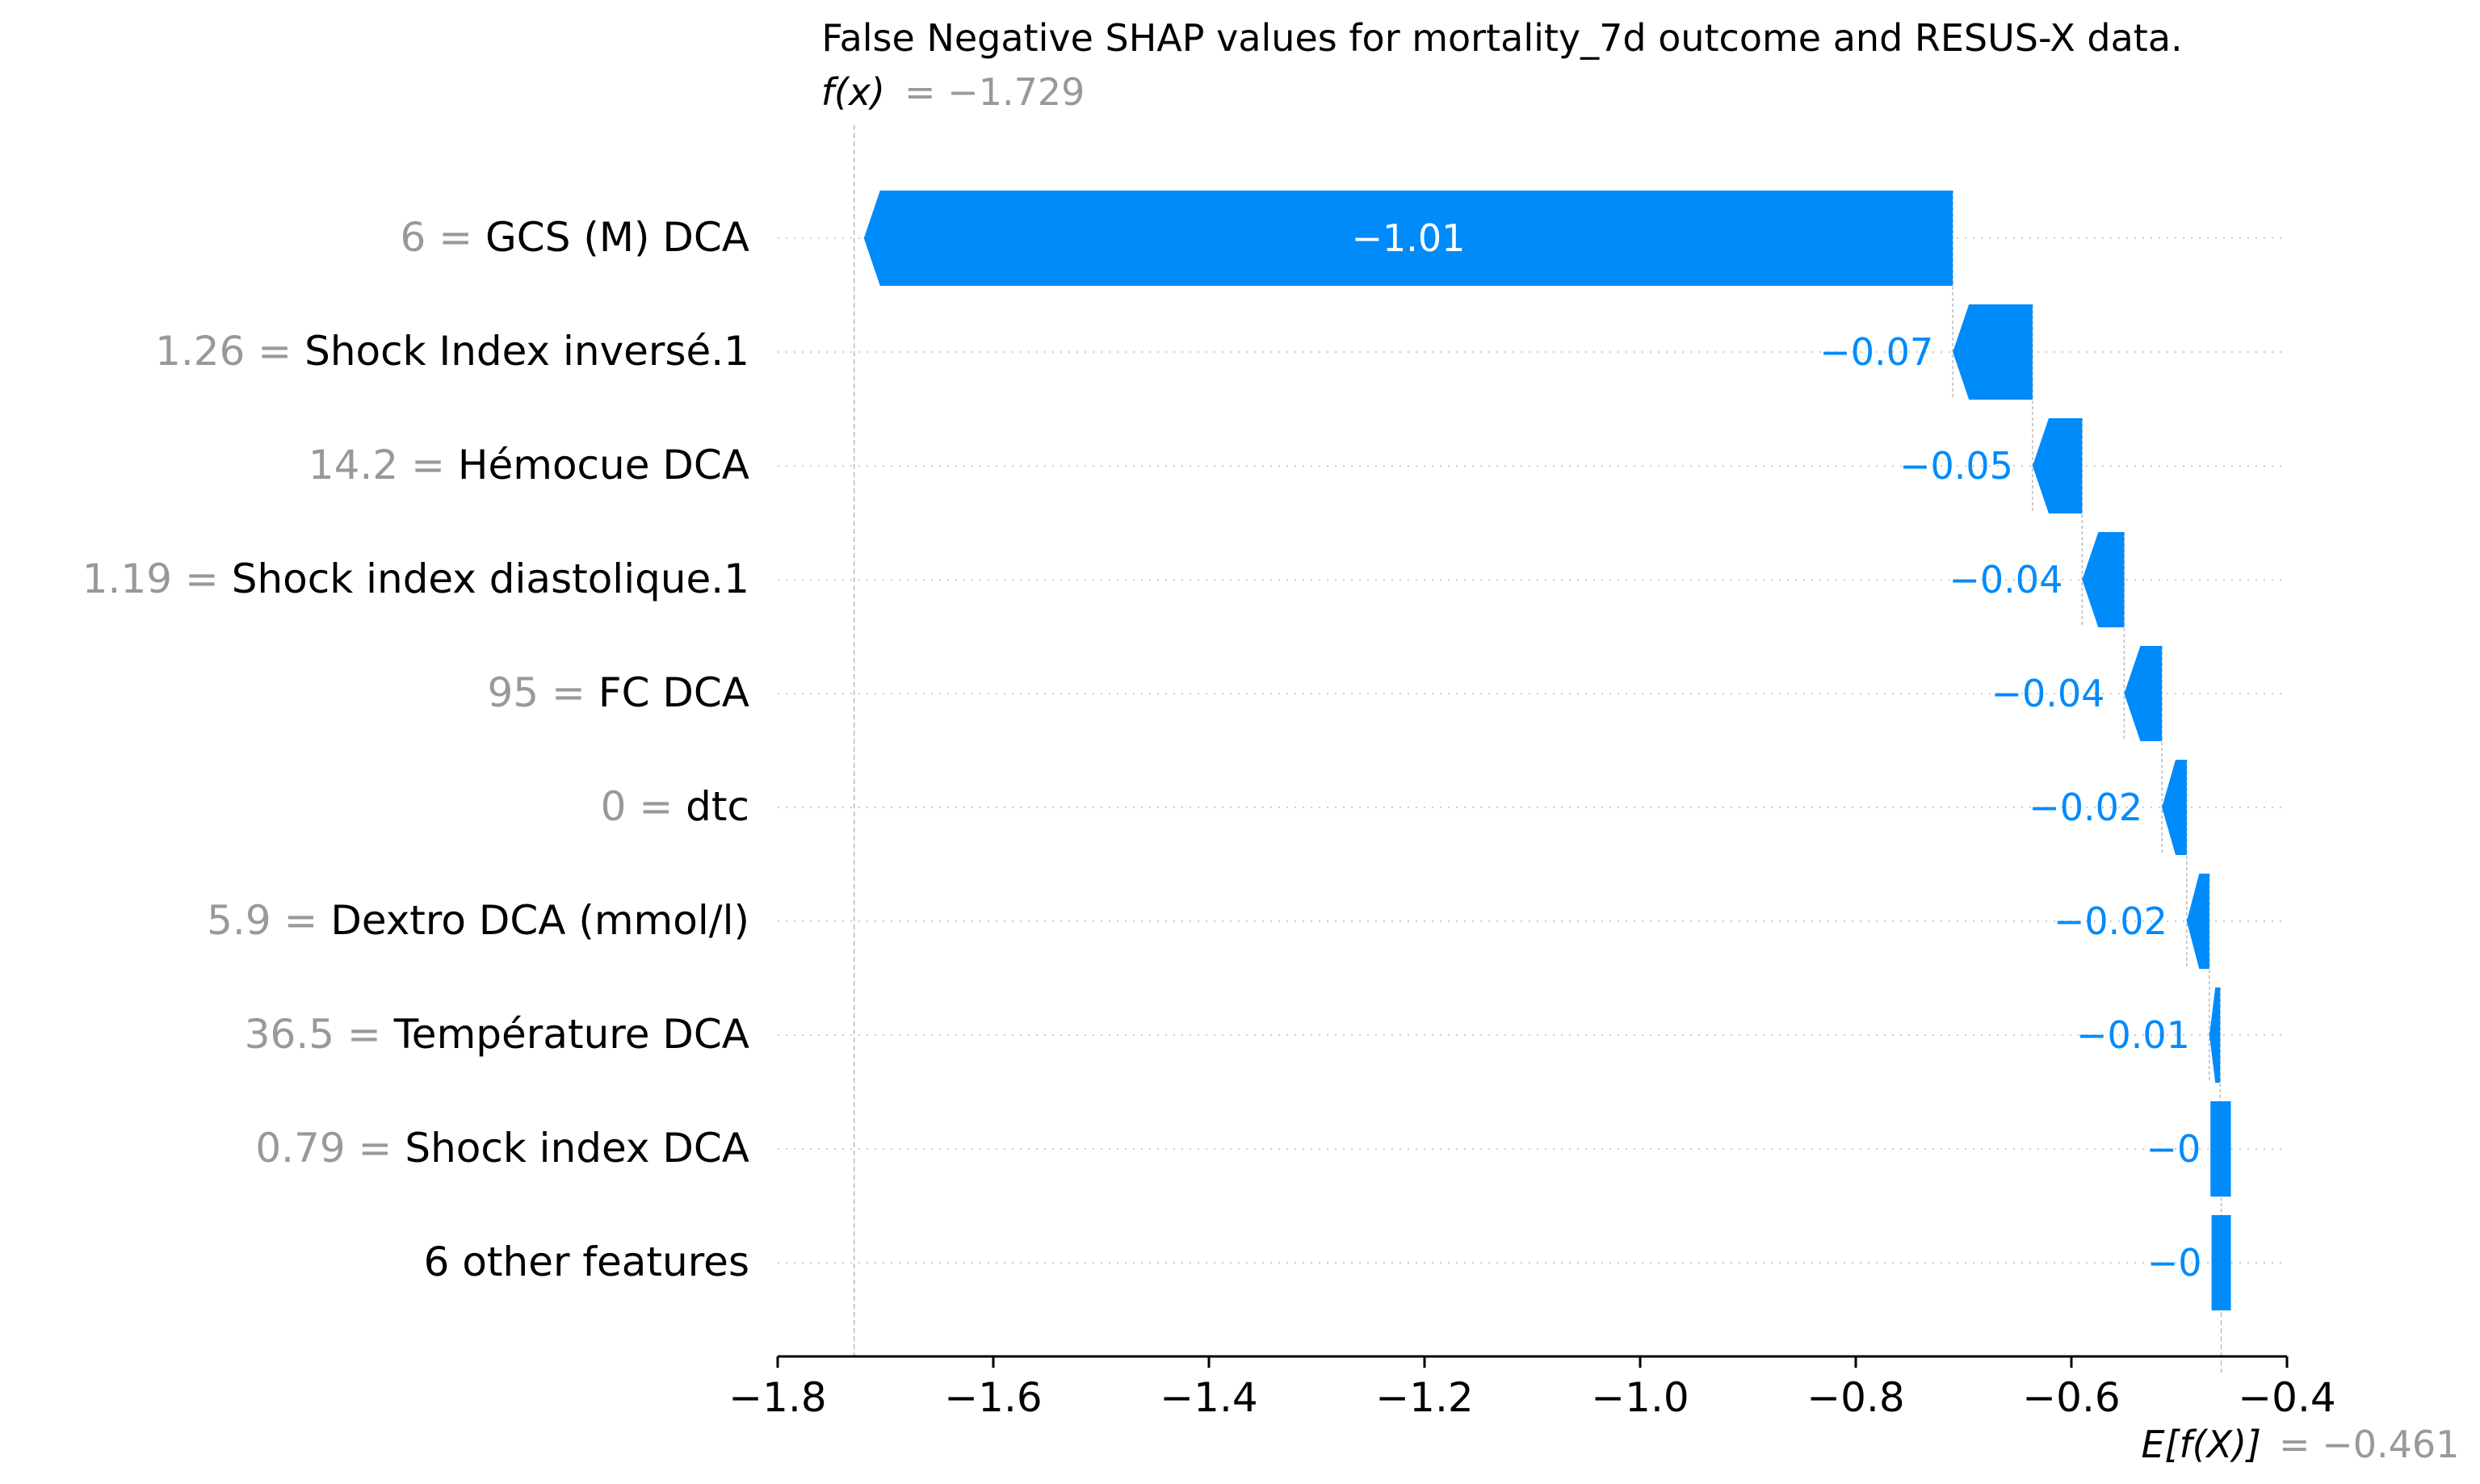 Image resolution: width=2480 pixels, height=1484 pixels. What do you see at coordinates (539, 920) in the screenshot?
I see `feature-name: Dextro DCA (mmol/l)` at bounding box center [539, 920].